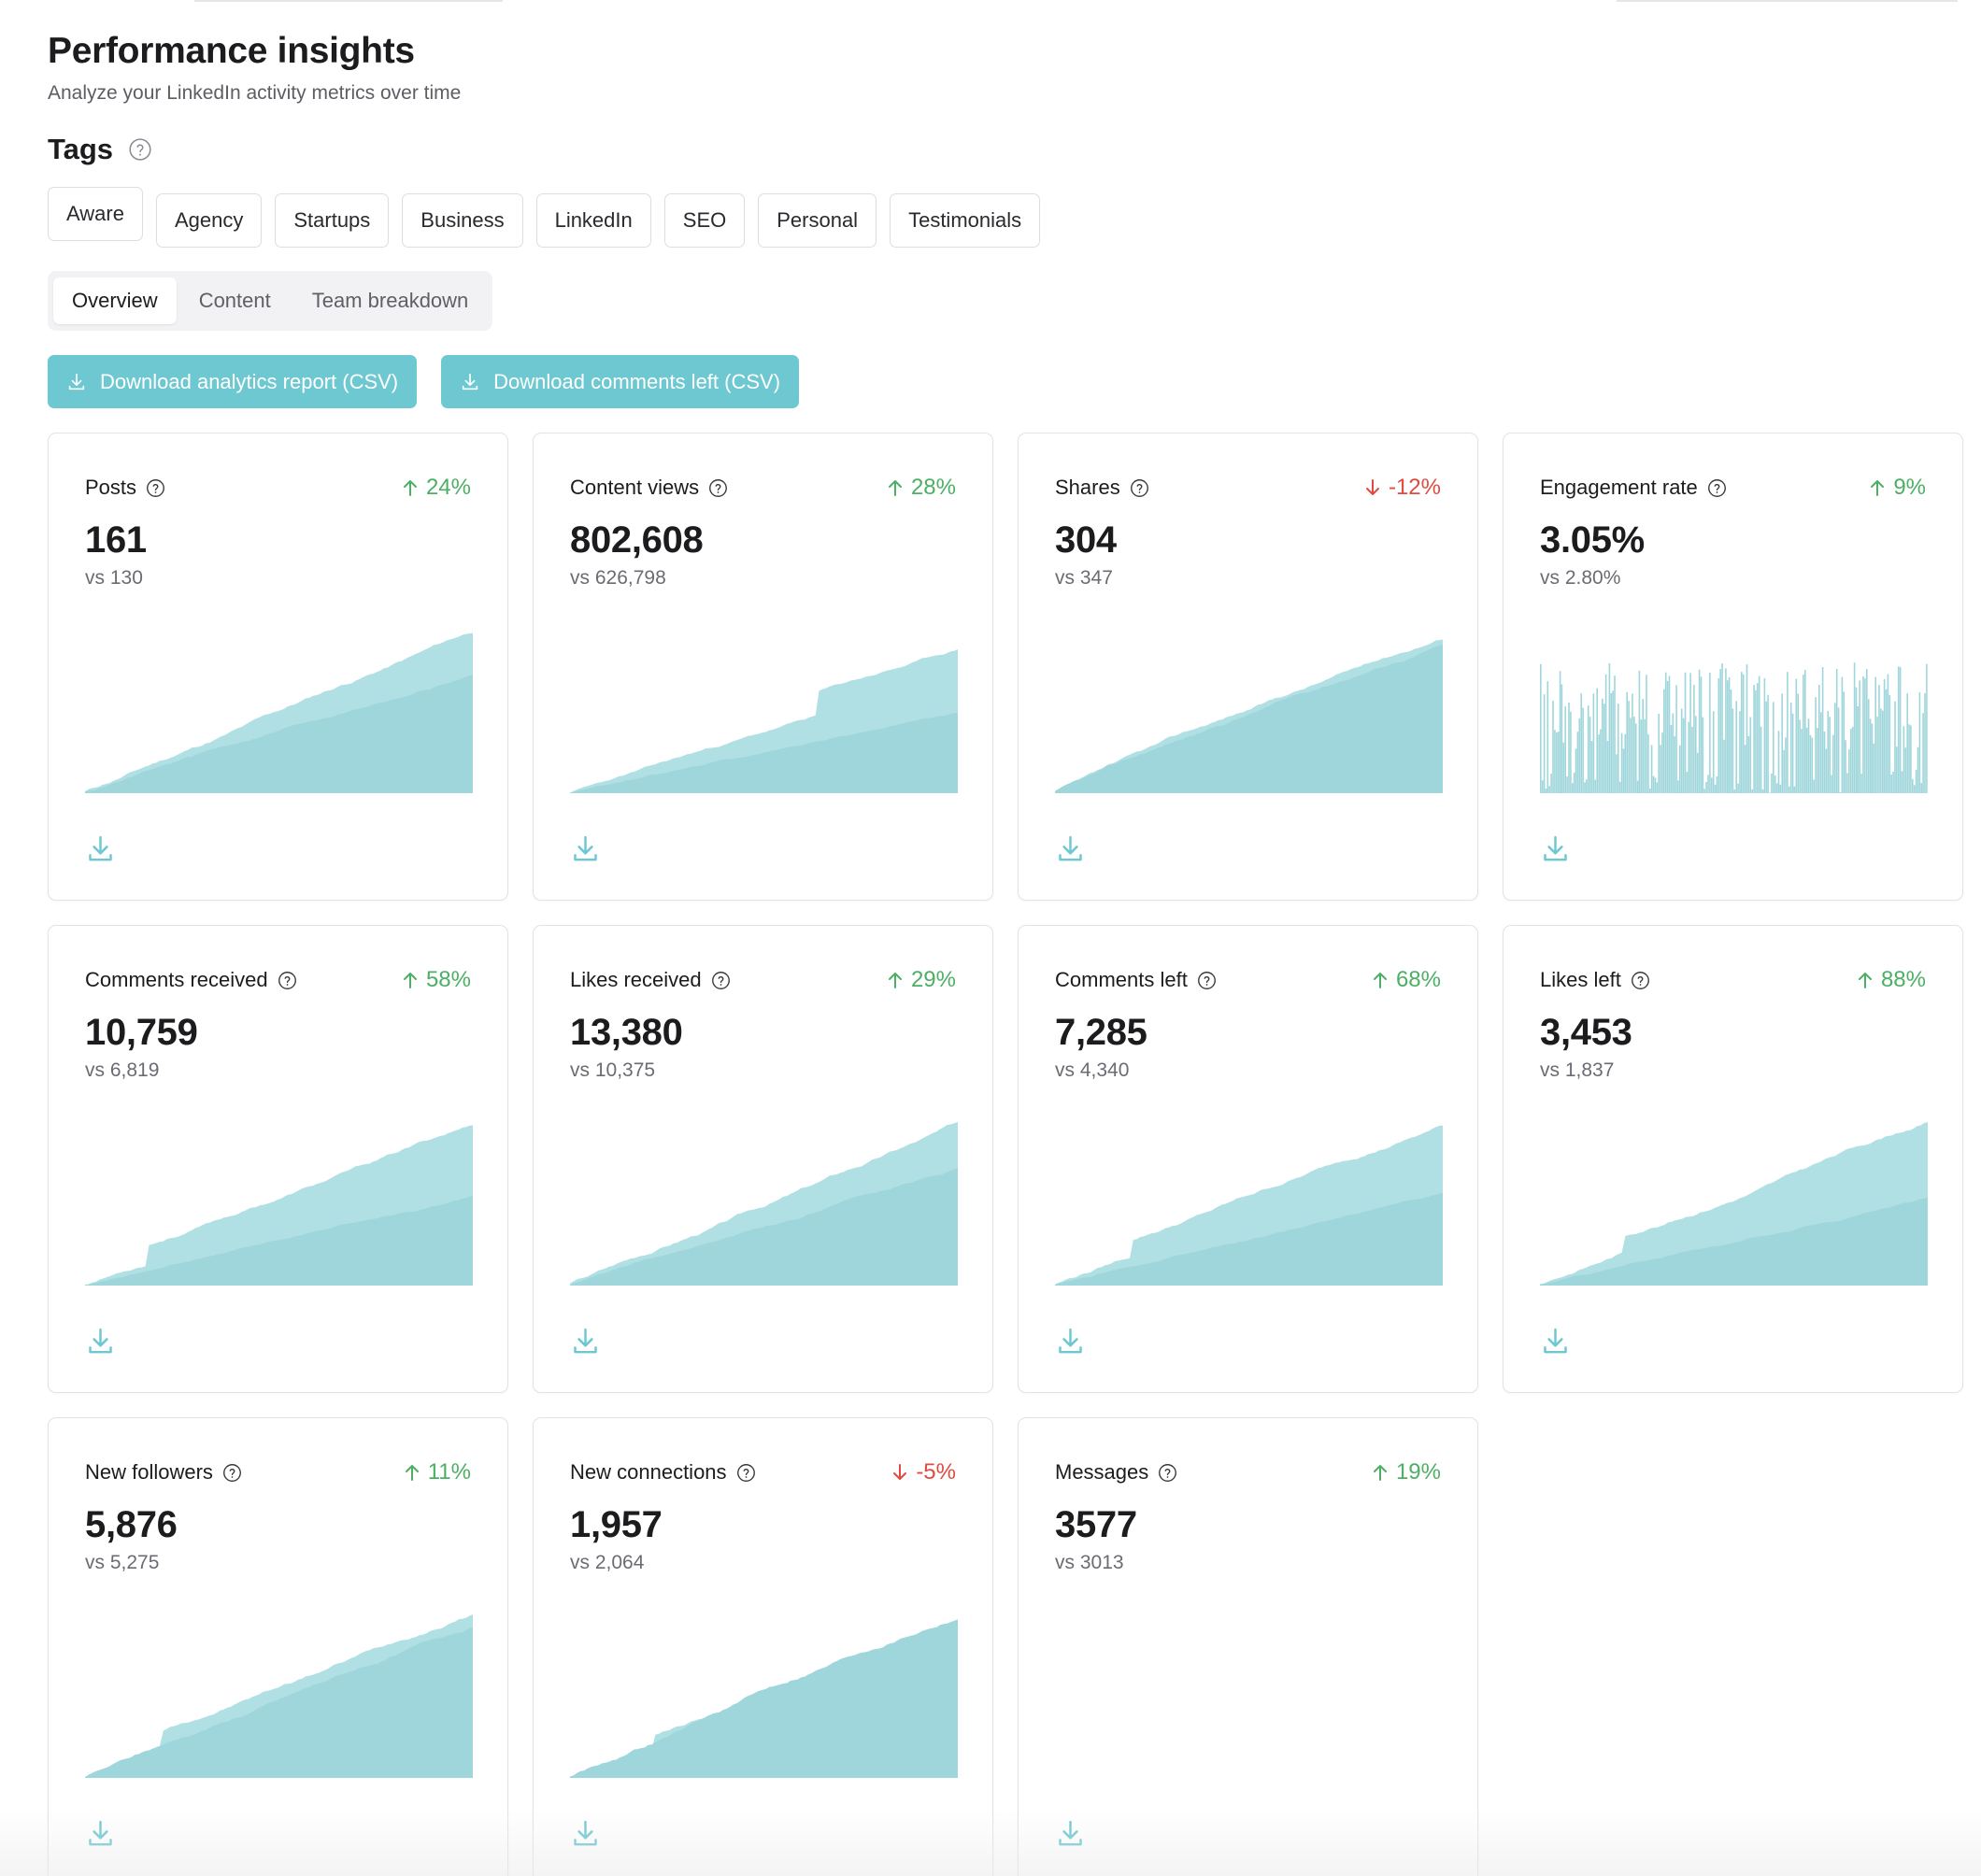 This screenshot has width=1981, height=1876. Describe the element at coordinates (209, 221) in the screenshot. I see `tag-agency: Agency` at that location.